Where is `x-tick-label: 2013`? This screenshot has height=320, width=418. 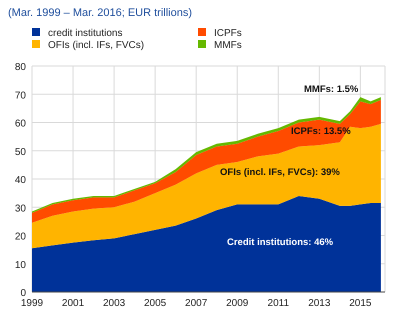
x-tick-label: 2013 is located at coordinates (319, 303).